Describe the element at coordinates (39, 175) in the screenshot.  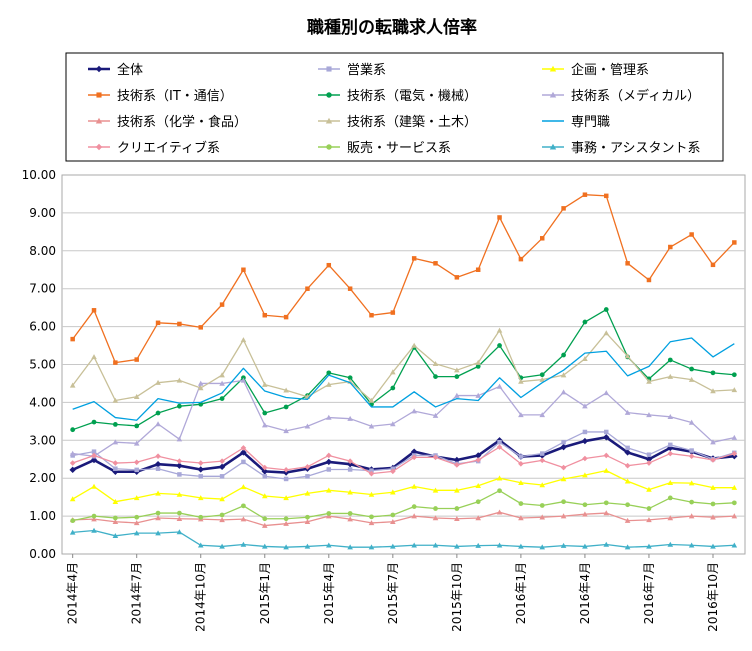
I see `y-tick-label: 10.00` at that location.